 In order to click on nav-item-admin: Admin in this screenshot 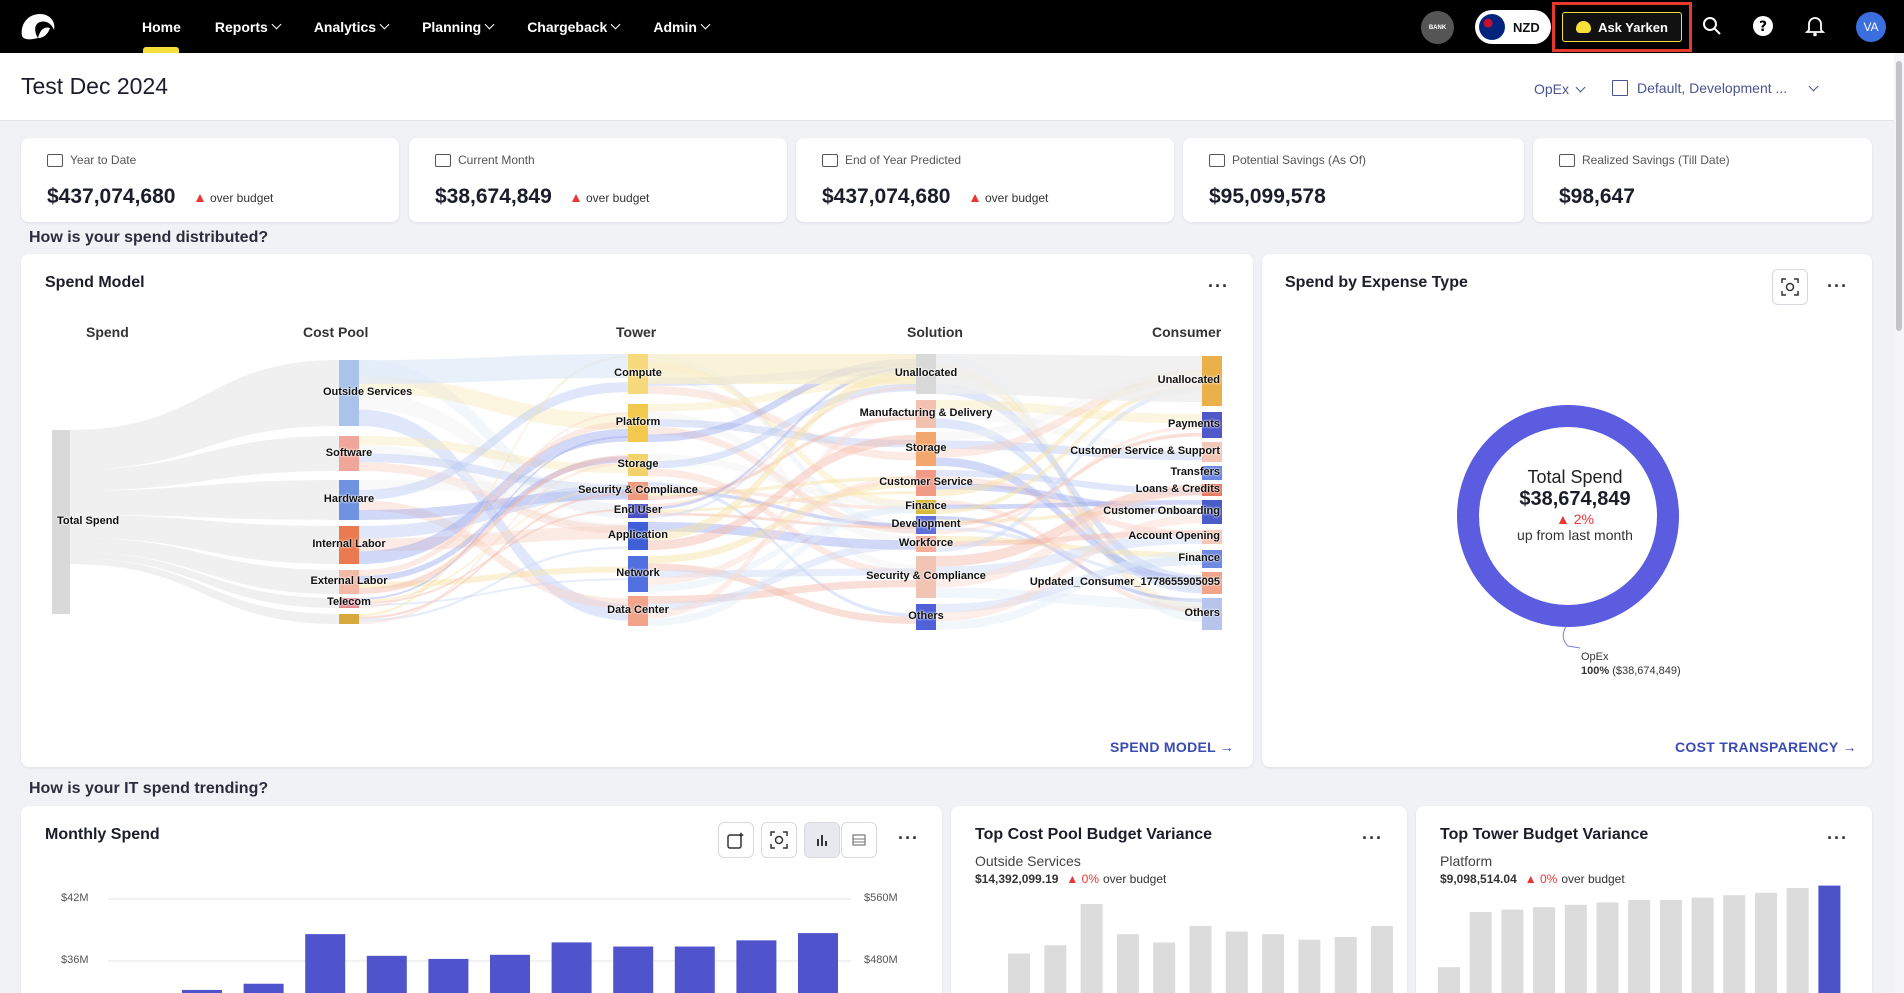, I will do `click(682, 26)`.